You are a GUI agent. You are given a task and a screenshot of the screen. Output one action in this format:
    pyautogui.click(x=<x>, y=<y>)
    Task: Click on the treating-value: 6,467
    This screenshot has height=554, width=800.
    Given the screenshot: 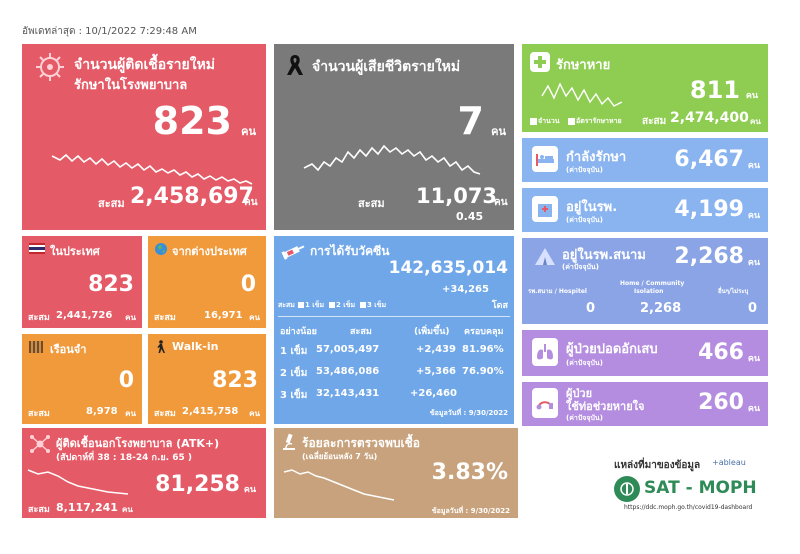 What is the action you would take?
    pyautogui.click(x=709, y=159)
    